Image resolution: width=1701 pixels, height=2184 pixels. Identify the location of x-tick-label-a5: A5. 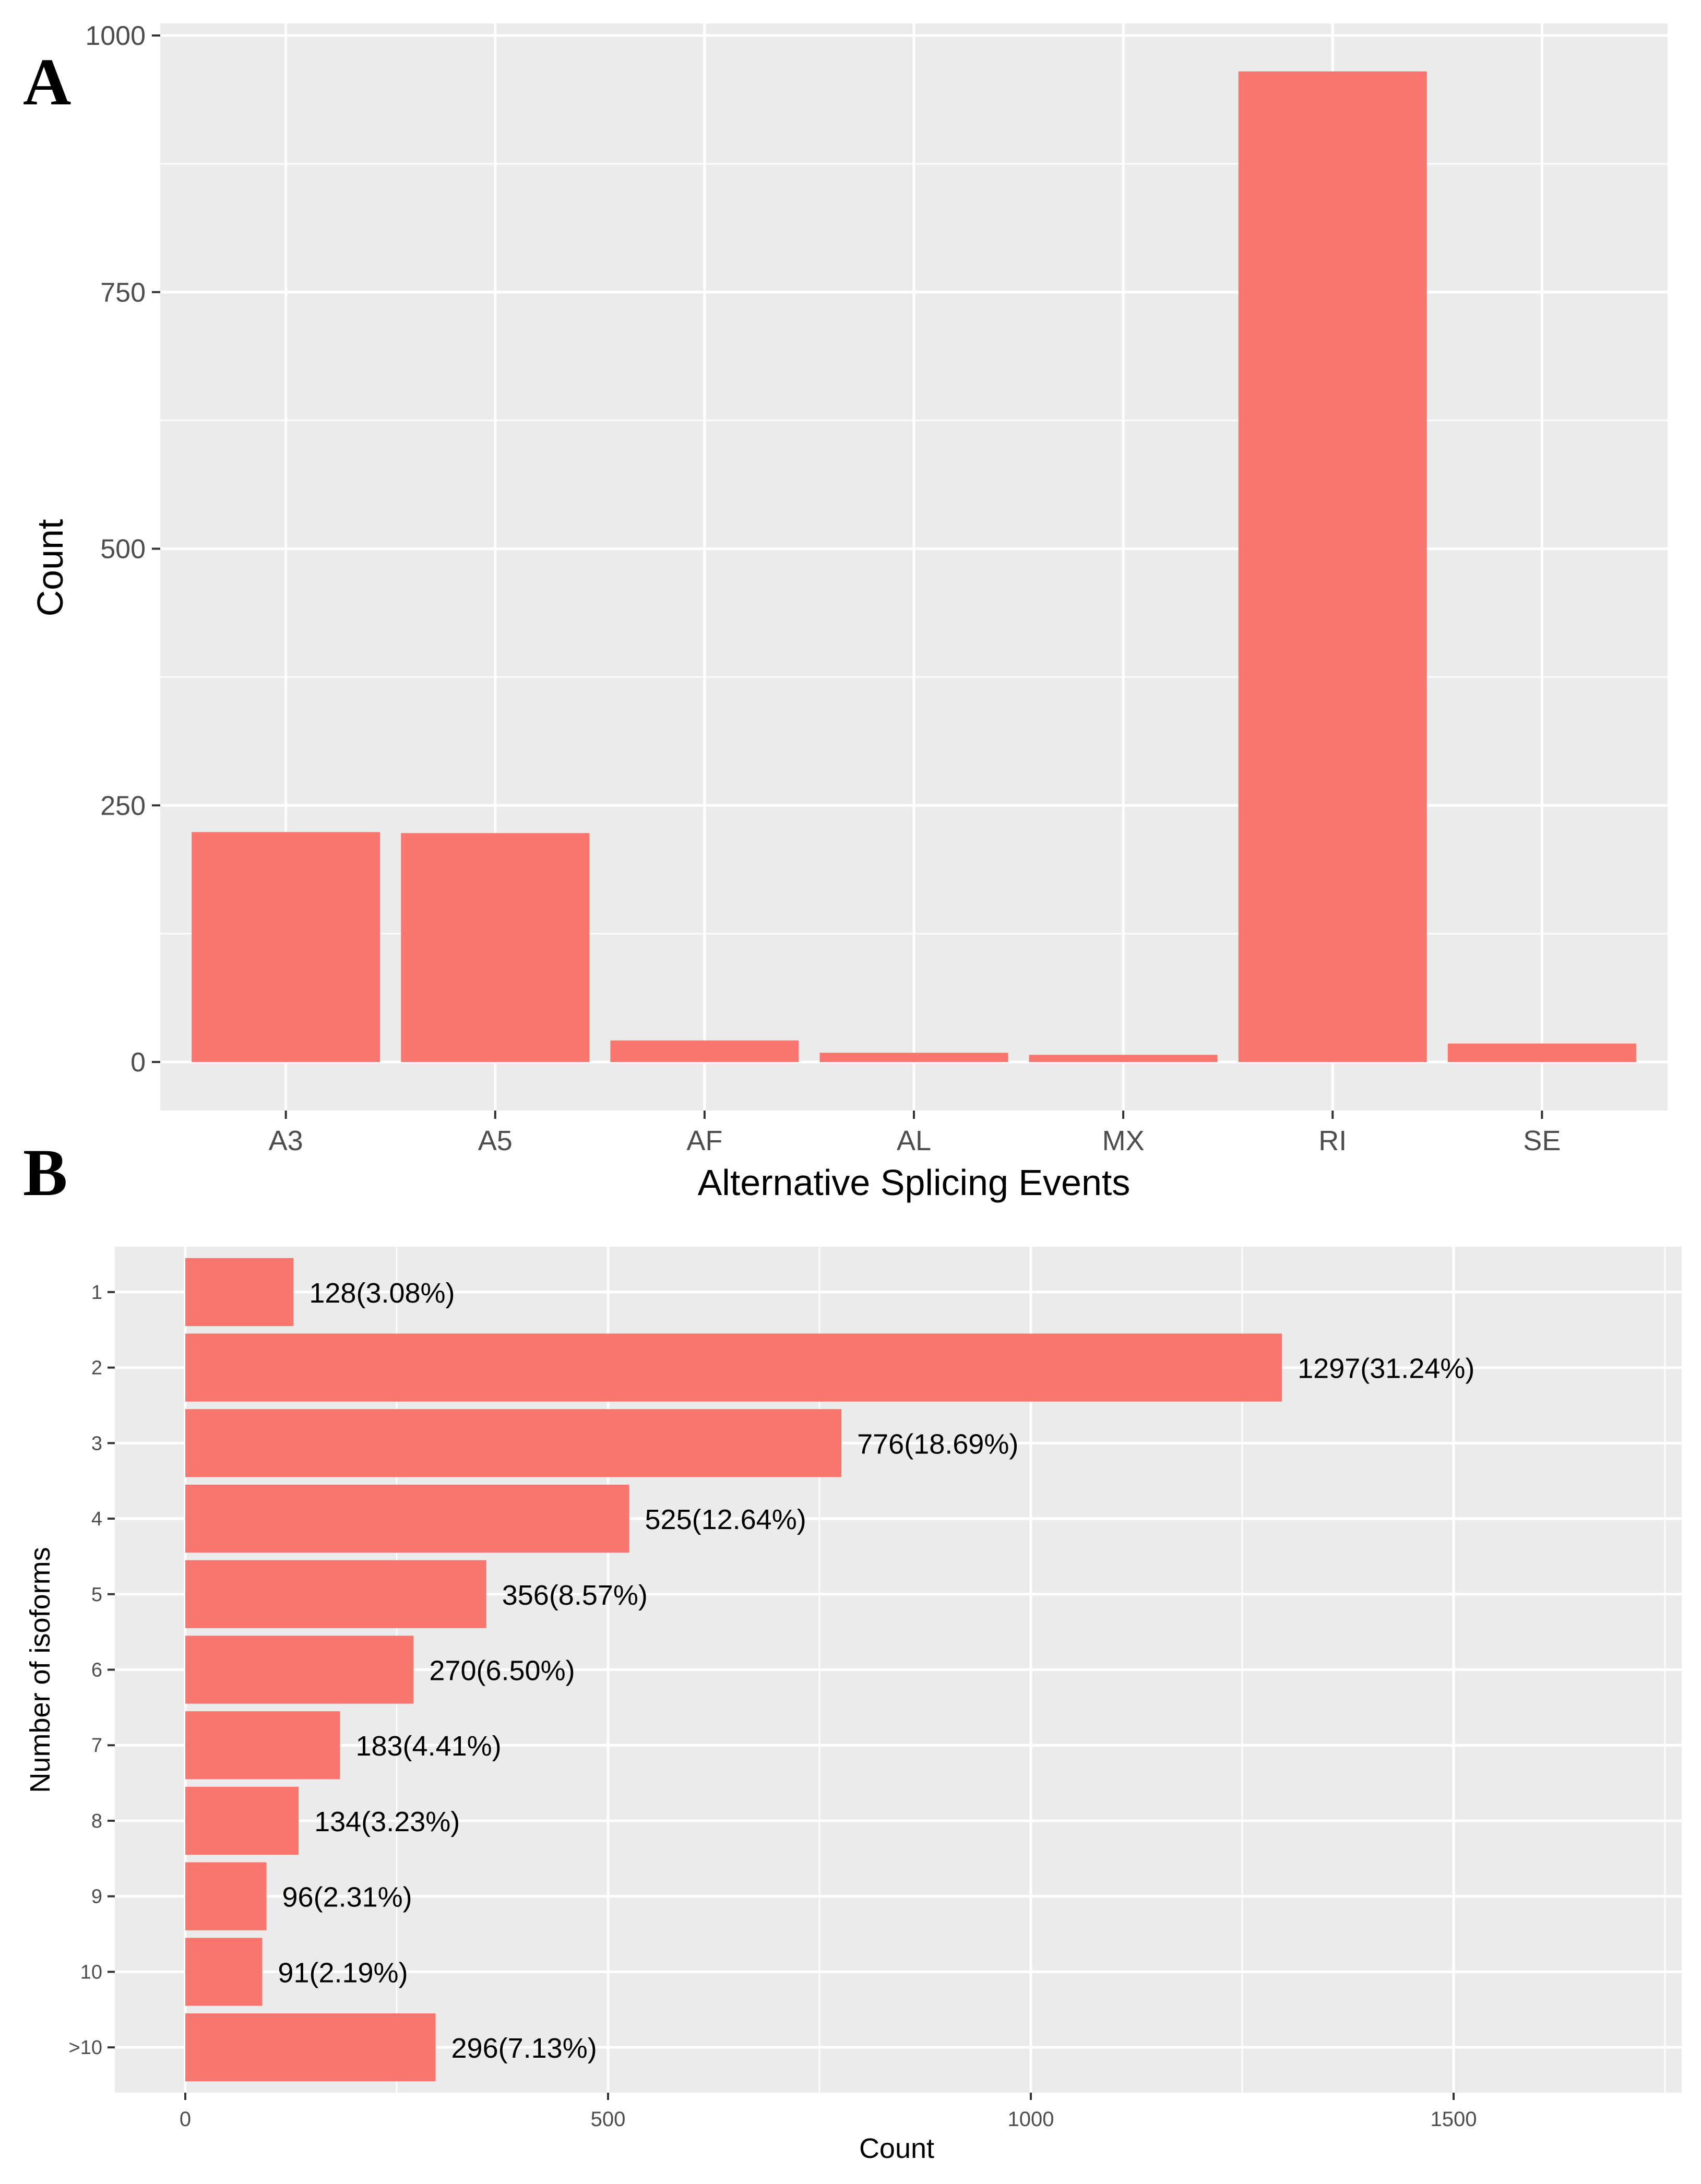
(495, 1140).